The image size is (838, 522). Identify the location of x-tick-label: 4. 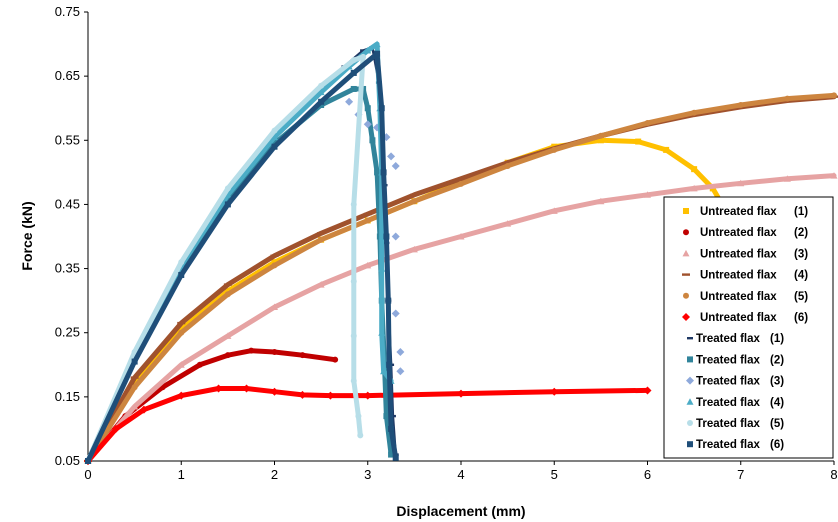
(460, 474).